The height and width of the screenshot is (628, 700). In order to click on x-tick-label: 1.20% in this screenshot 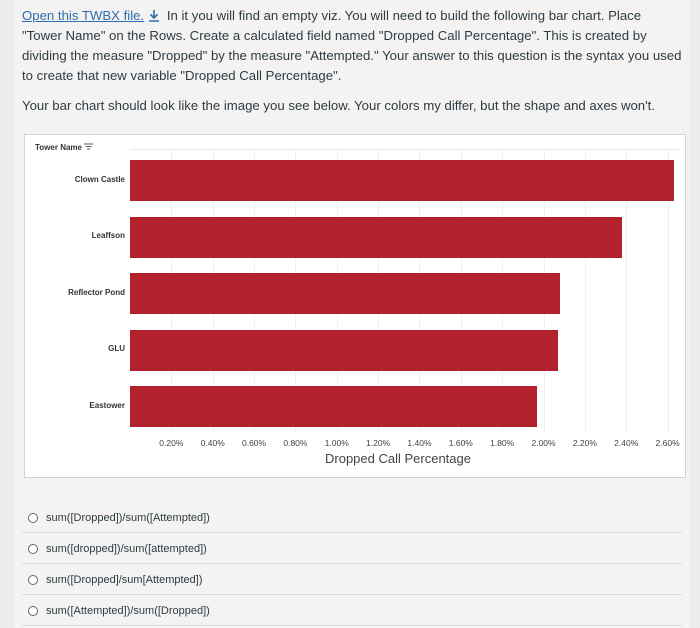, I will do `click(378, 443)`.